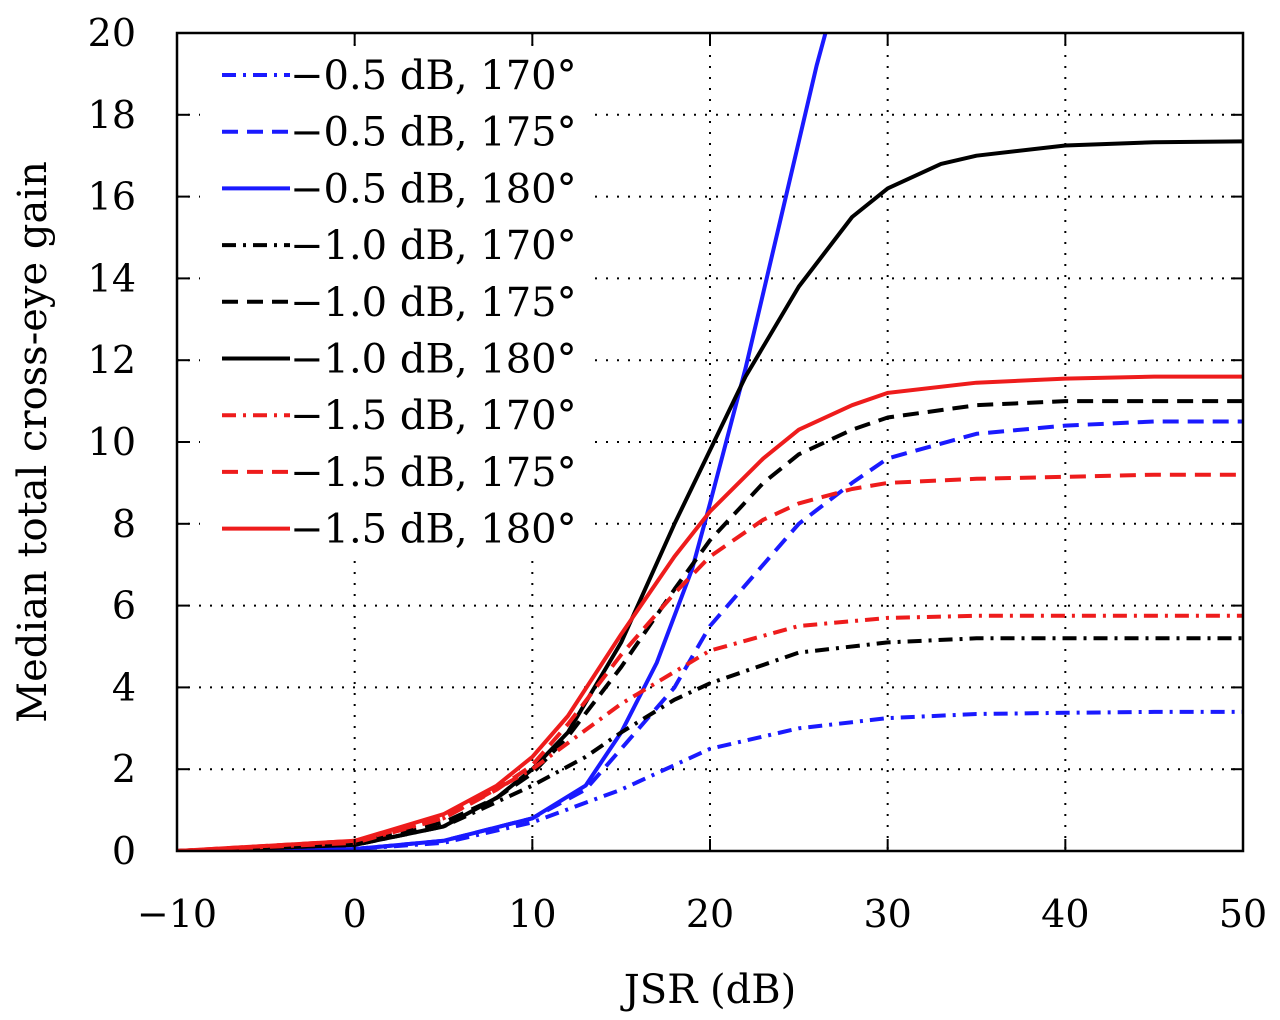  What do you see at coordinates (433, 530) in the screenshot?
I see `legend-entry: −1.5 dB, 180°` at bounding box center [433, 530].